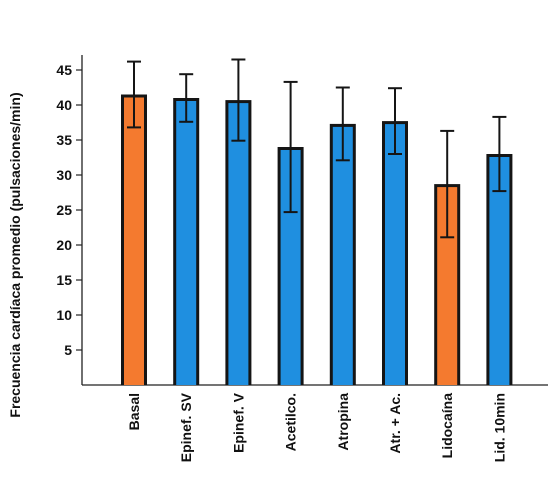 The height and width of the screenshot is (480, 558). Describe the element at coordinates (343, 422) in the screenshot. I see `x-category-label: Atropina` at that location.